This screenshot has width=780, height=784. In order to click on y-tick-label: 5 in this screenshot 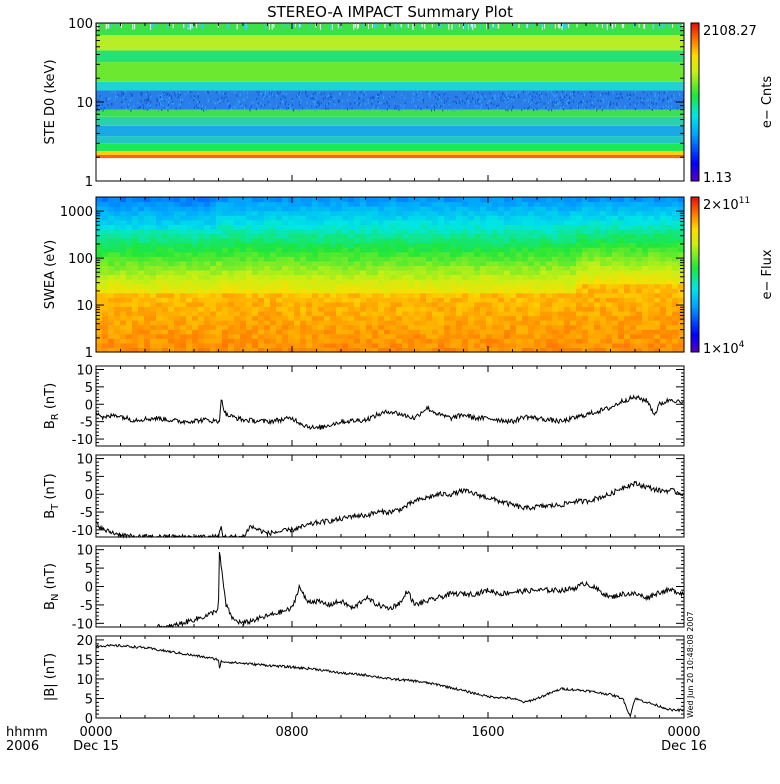, I will do `click(89, 388)`.